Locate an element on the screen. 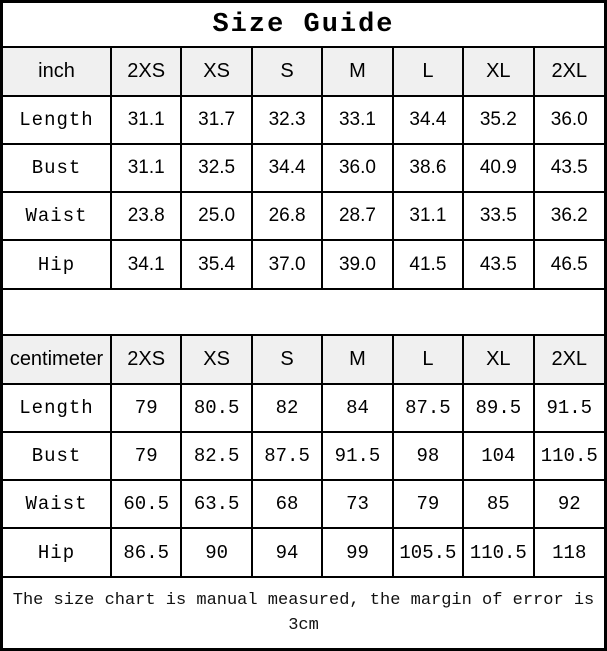  value-cell: 118 is located at coordinates (568, 551).